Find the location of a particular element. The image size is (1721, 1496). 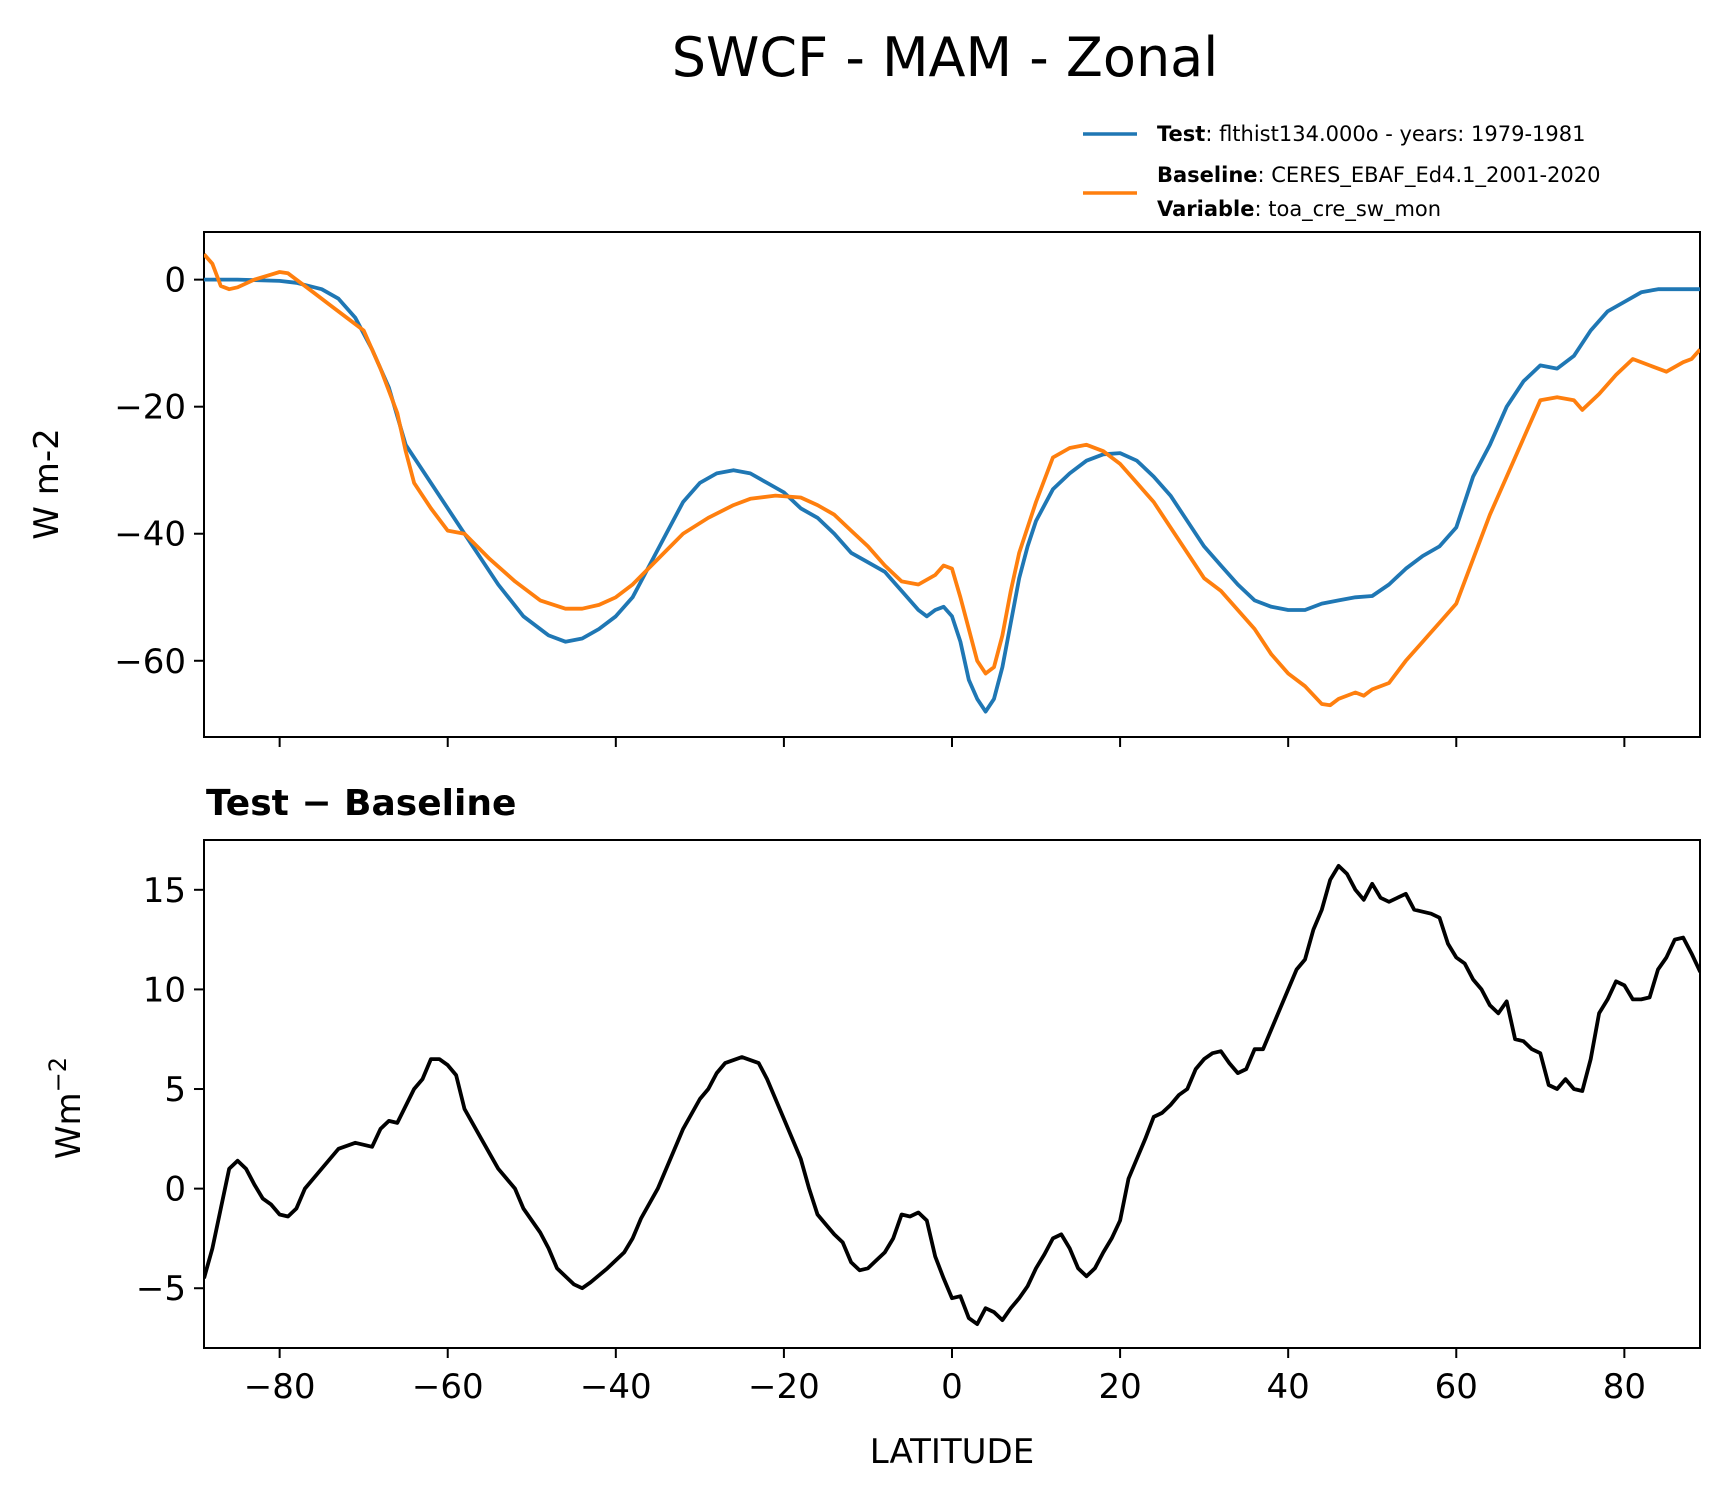

legend-test-entry: Test: flthist134.000o - years: 1979-1981 is located at coordinates (1371, 134).